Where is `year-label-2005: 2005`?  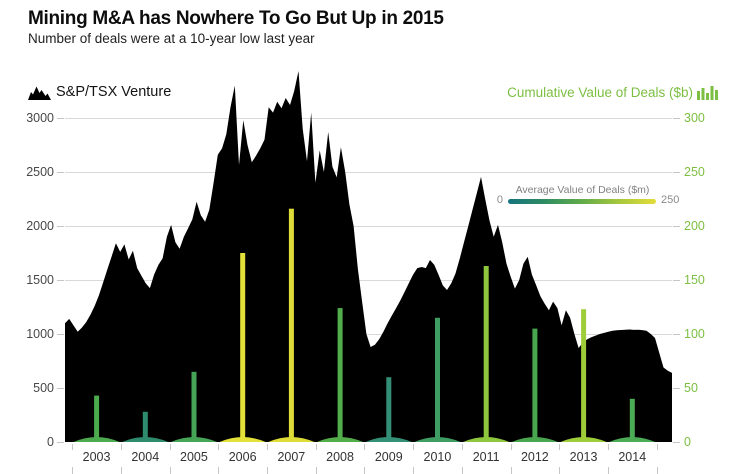
year-label-2005: 2005 is located at coordinates (194, 457).